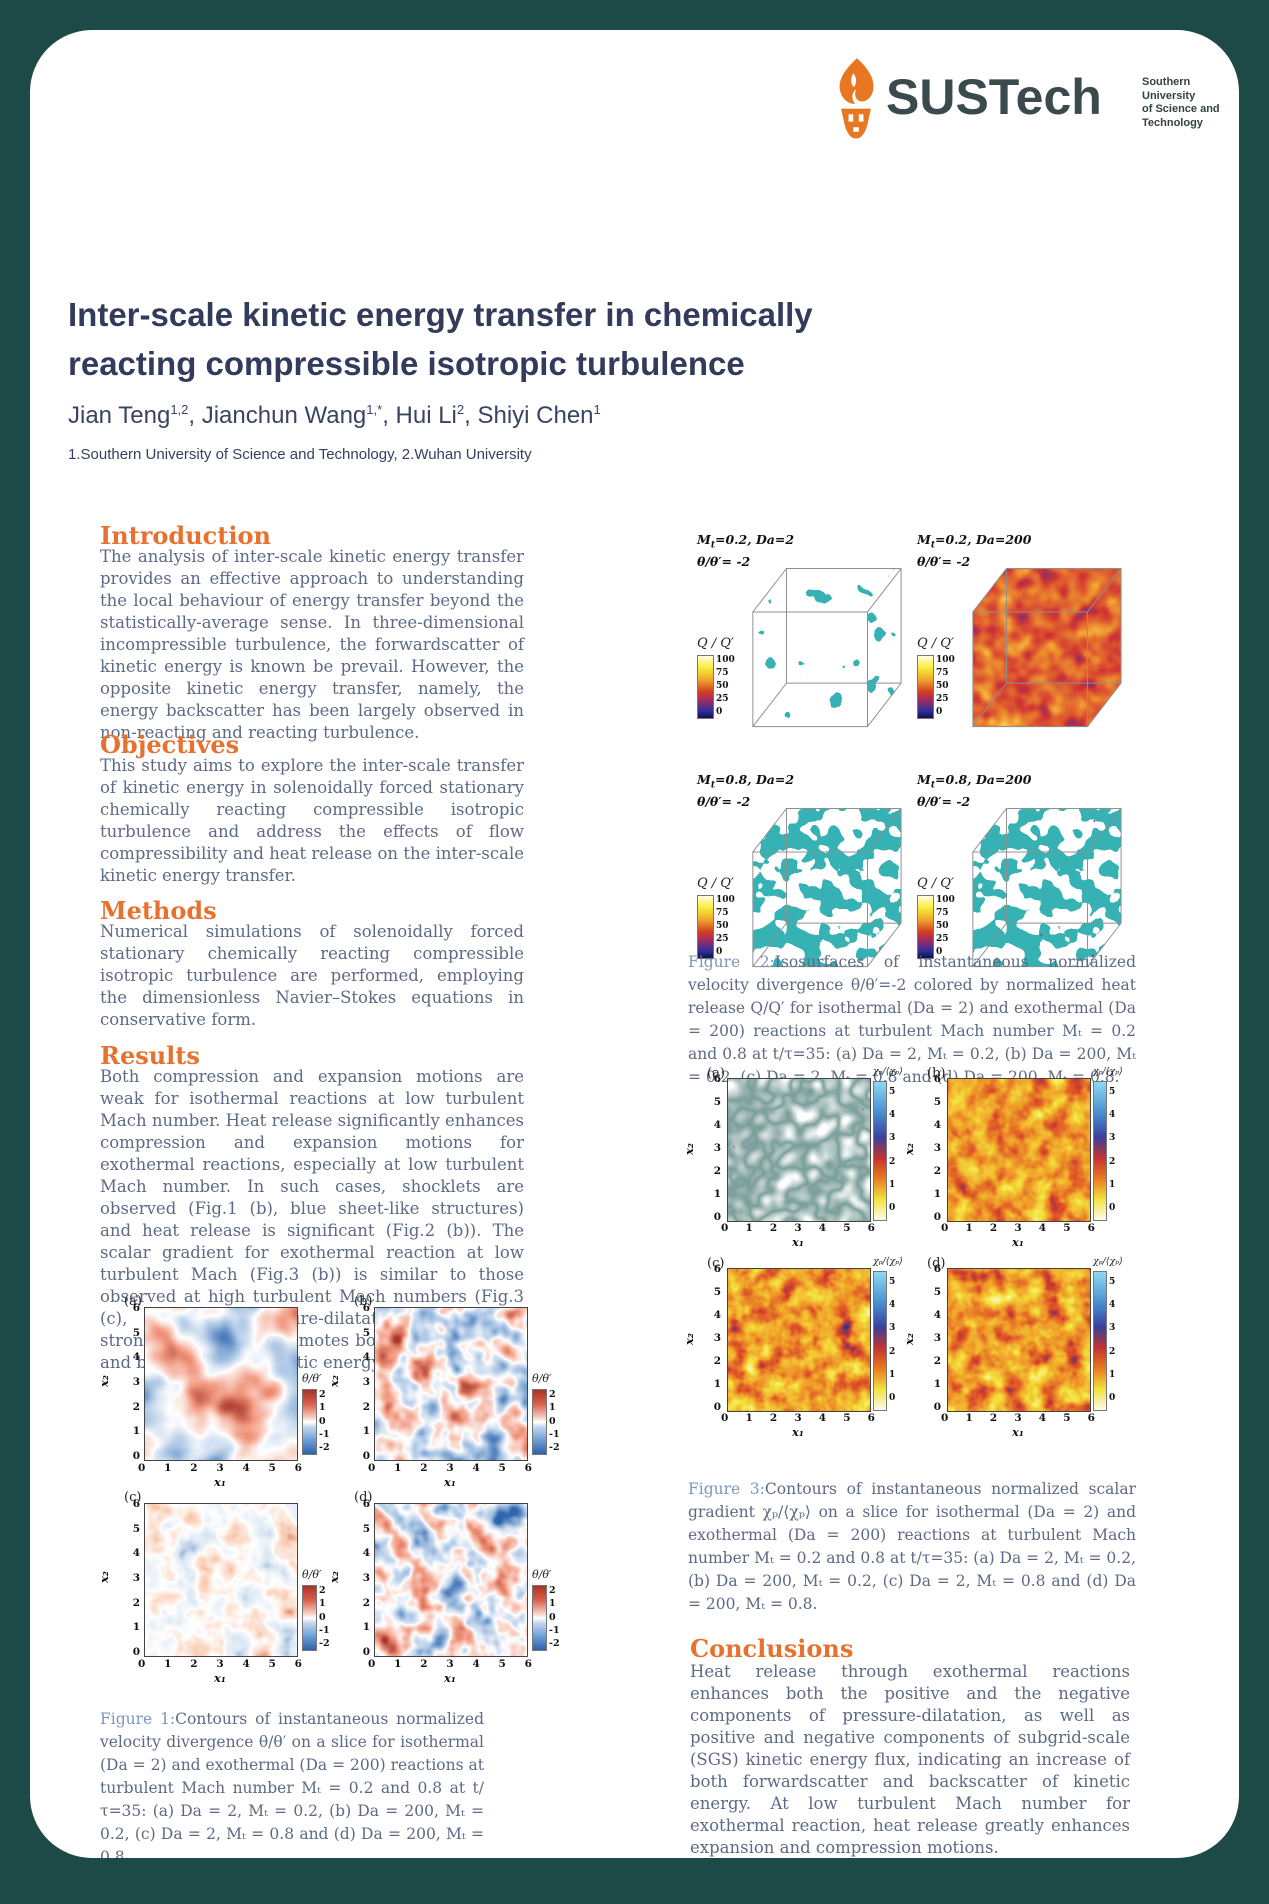 The image size is (1269, 1904). Describe the element at coordinates (892, 1143) in the screenshot. I see `figure3-colorbar: χₚ/⟨χₚ⟩ 5 4 3 2 1 0` at that location.